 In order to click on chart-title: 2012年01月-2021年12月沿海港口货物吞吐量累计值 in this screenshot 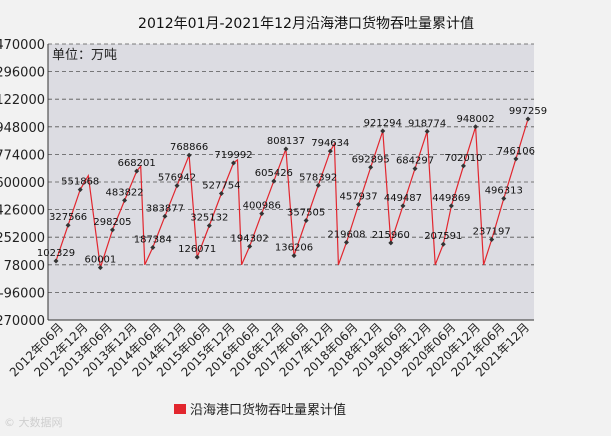, I will do `click(306, 23)`.